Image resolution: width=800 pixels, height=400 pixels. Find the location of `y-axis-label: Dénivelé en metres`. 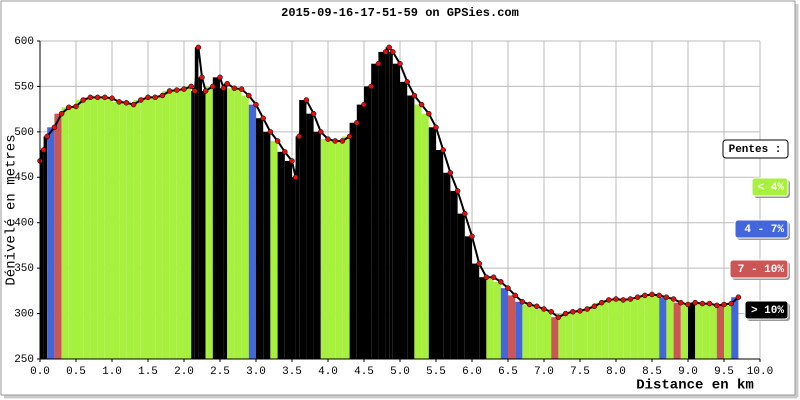

y-axis-label: Dénivelé en metres is located at coordinates (12, 209).